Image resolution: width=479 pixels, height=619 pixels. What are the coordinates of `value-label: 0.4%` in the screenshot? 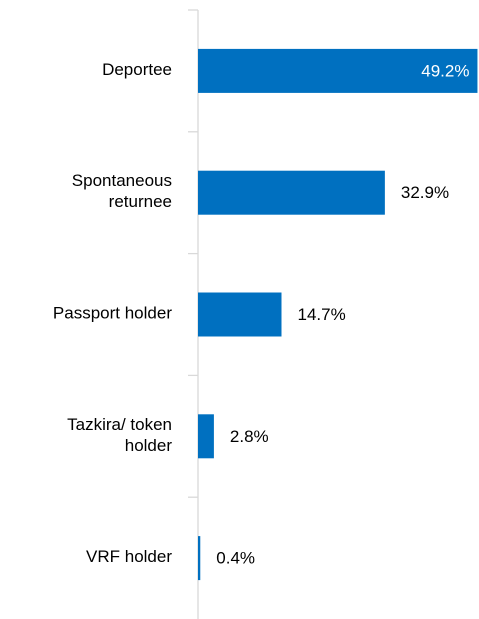 It's located at (235, 558).